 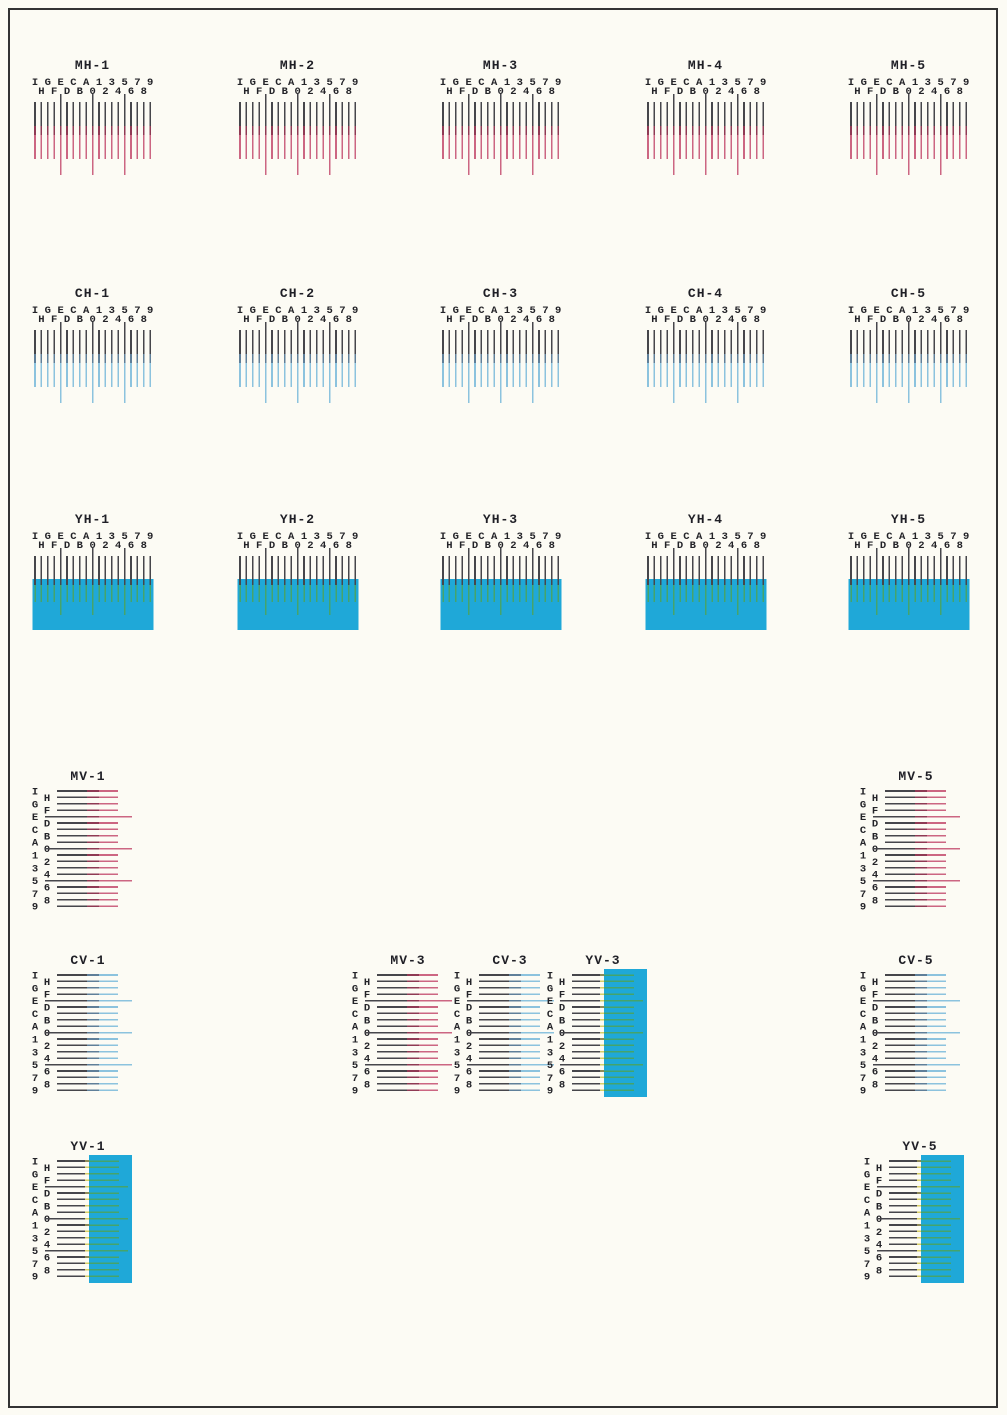 What do you see at coordinates (503, 574) in the screenshot?
I see `chart-yh-3: YH-3 I G E C A 1 3 5 7 9 H F D B 0 2 4 6 8` at bounding box center [503, 574].